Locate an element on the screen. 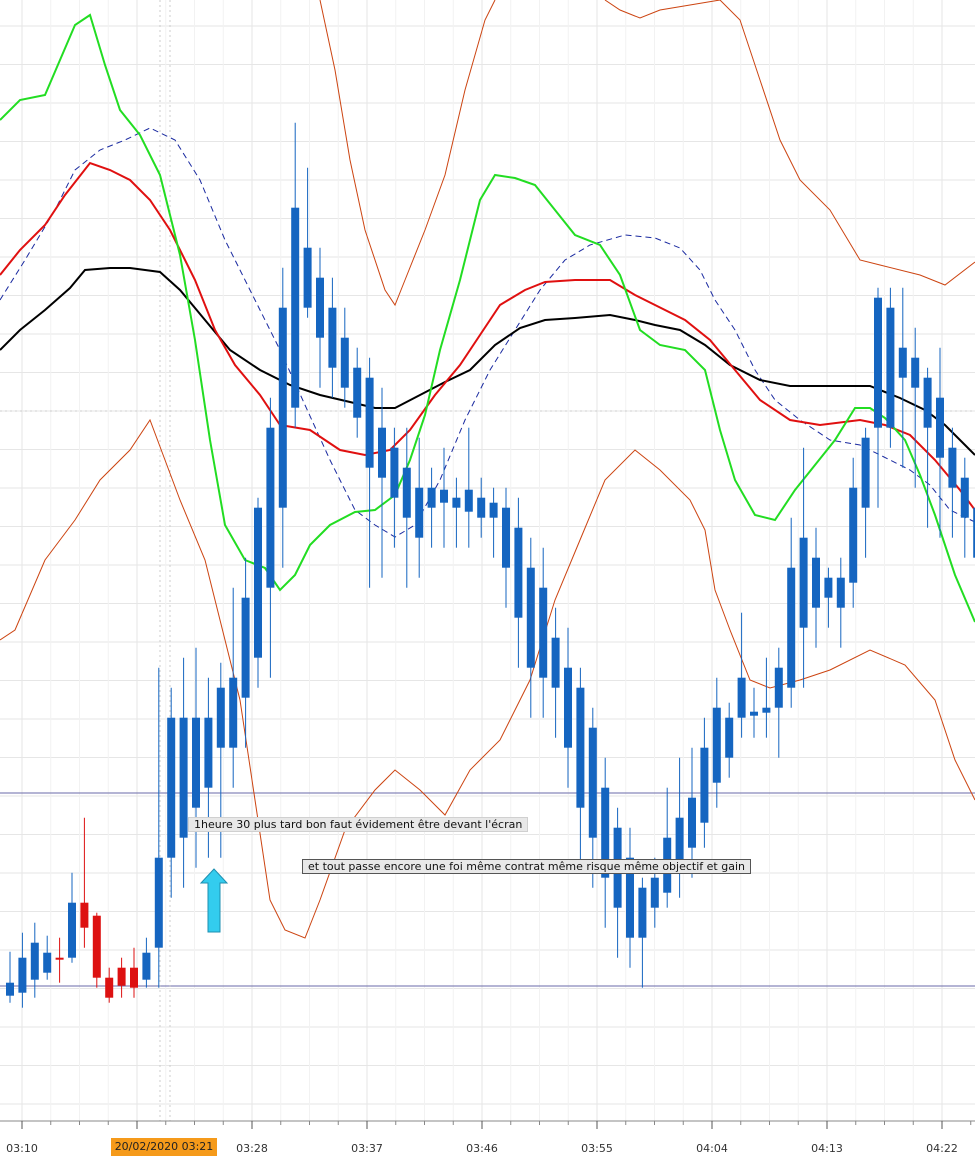  x-tick-label: 03:10 is located at coordinates (22, 1148).